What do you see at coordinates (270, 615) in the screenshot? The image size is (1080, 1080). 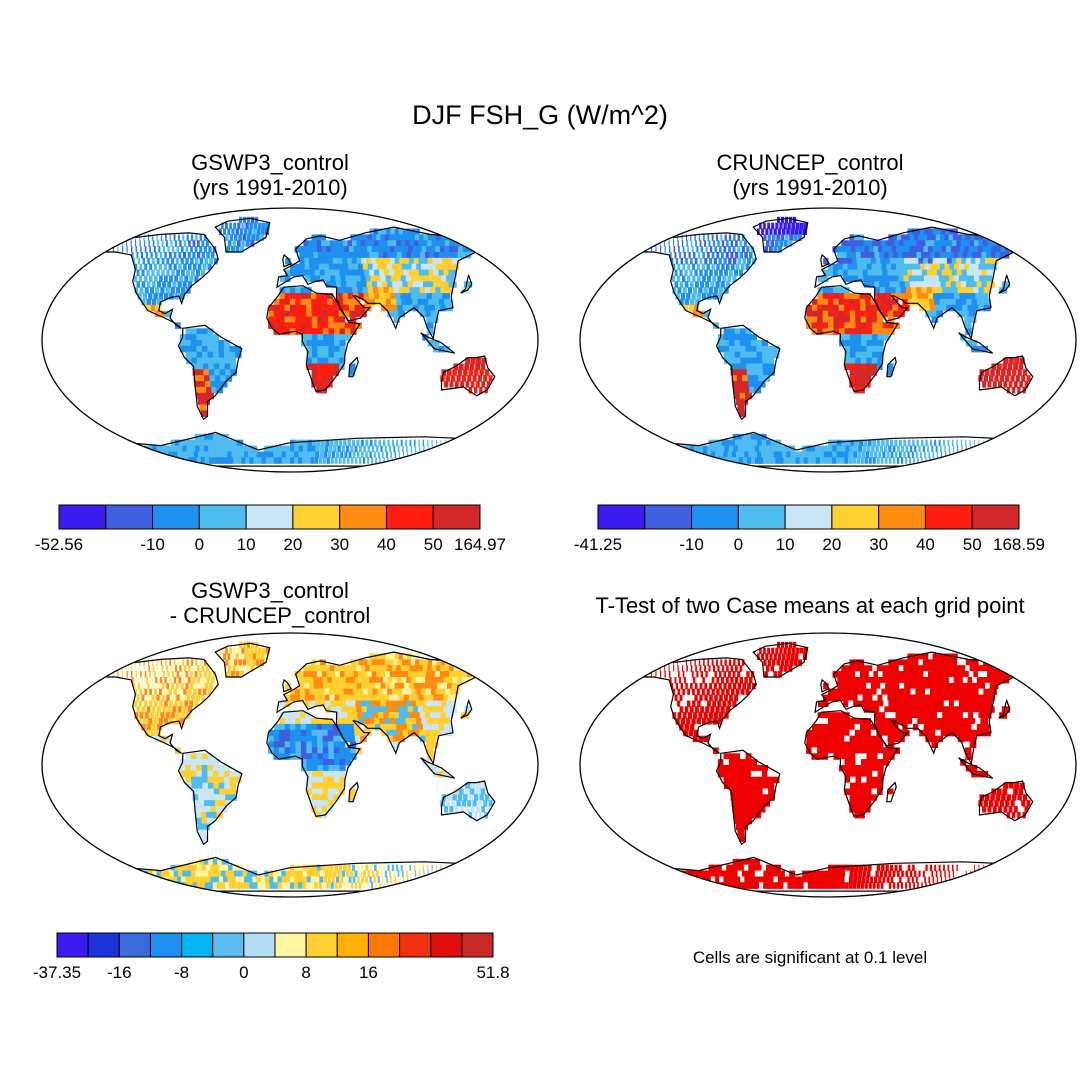 I see `panel3-title-line2: - CRUNCEP_control` at bounding box center [270, 615].